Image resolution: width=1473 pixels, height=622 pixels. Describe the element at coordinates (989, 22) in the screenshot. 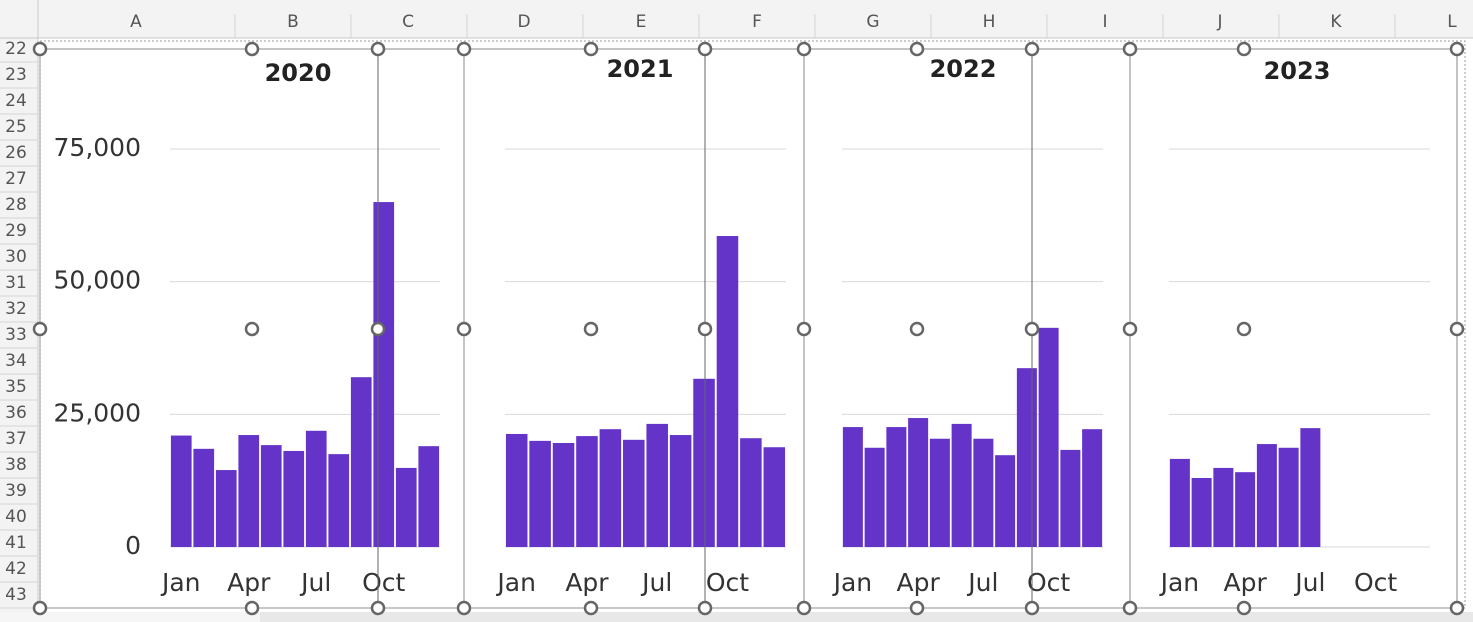

I see `column-header: H` at that location.